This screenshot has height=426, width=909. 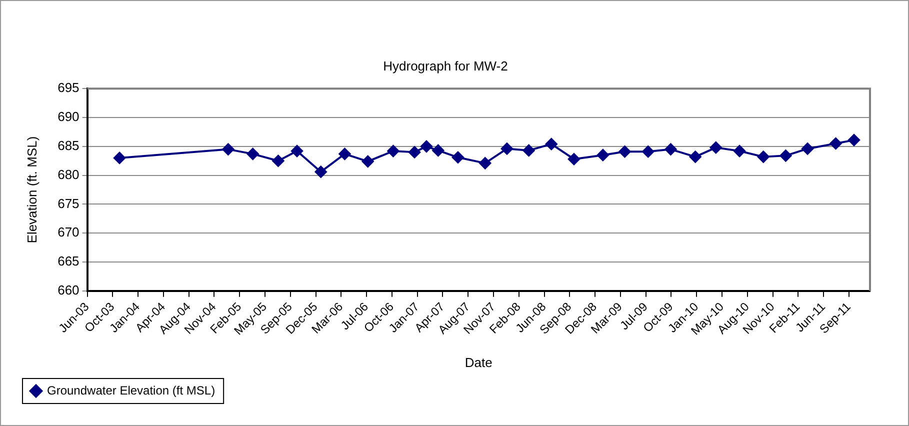 I want to click on y-tick-label: 680, so click(x=69, y=174).